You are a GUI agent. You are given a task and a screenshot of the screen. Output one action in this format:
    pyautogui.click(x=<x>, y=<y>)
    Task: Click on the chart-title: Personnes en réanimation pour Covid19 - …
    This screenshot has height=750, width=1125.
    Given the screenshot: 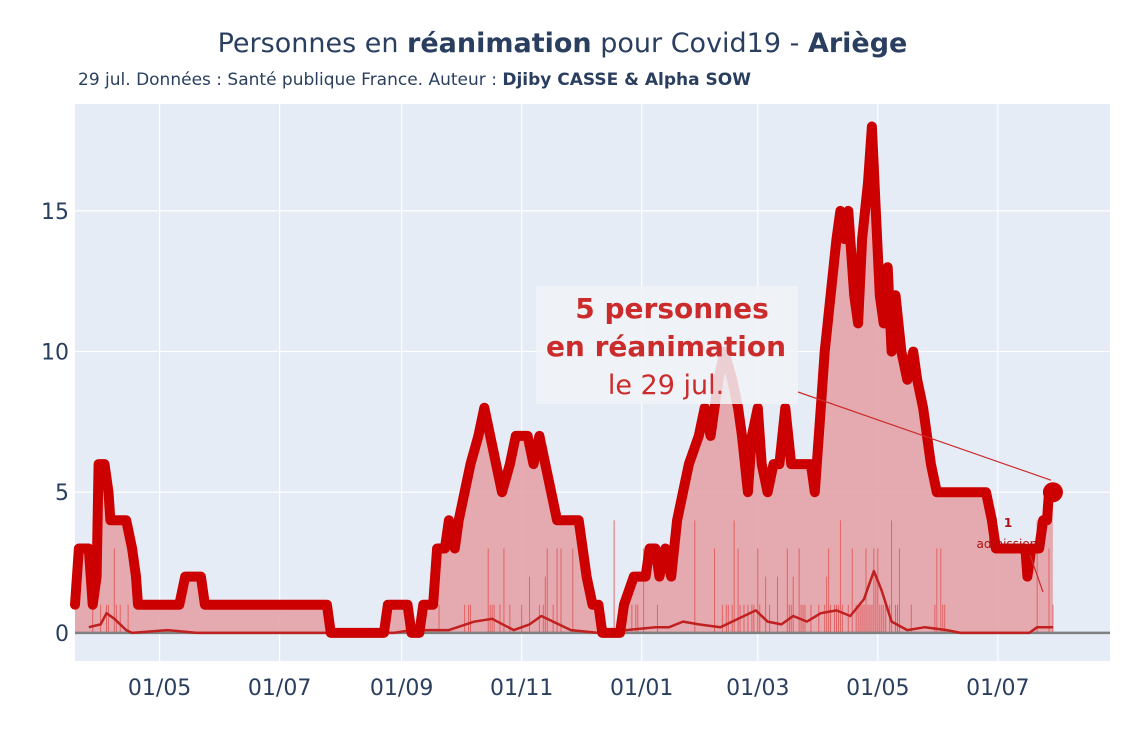 What is the action you would take?
    pyautogui.click(x=562, y=43)
    